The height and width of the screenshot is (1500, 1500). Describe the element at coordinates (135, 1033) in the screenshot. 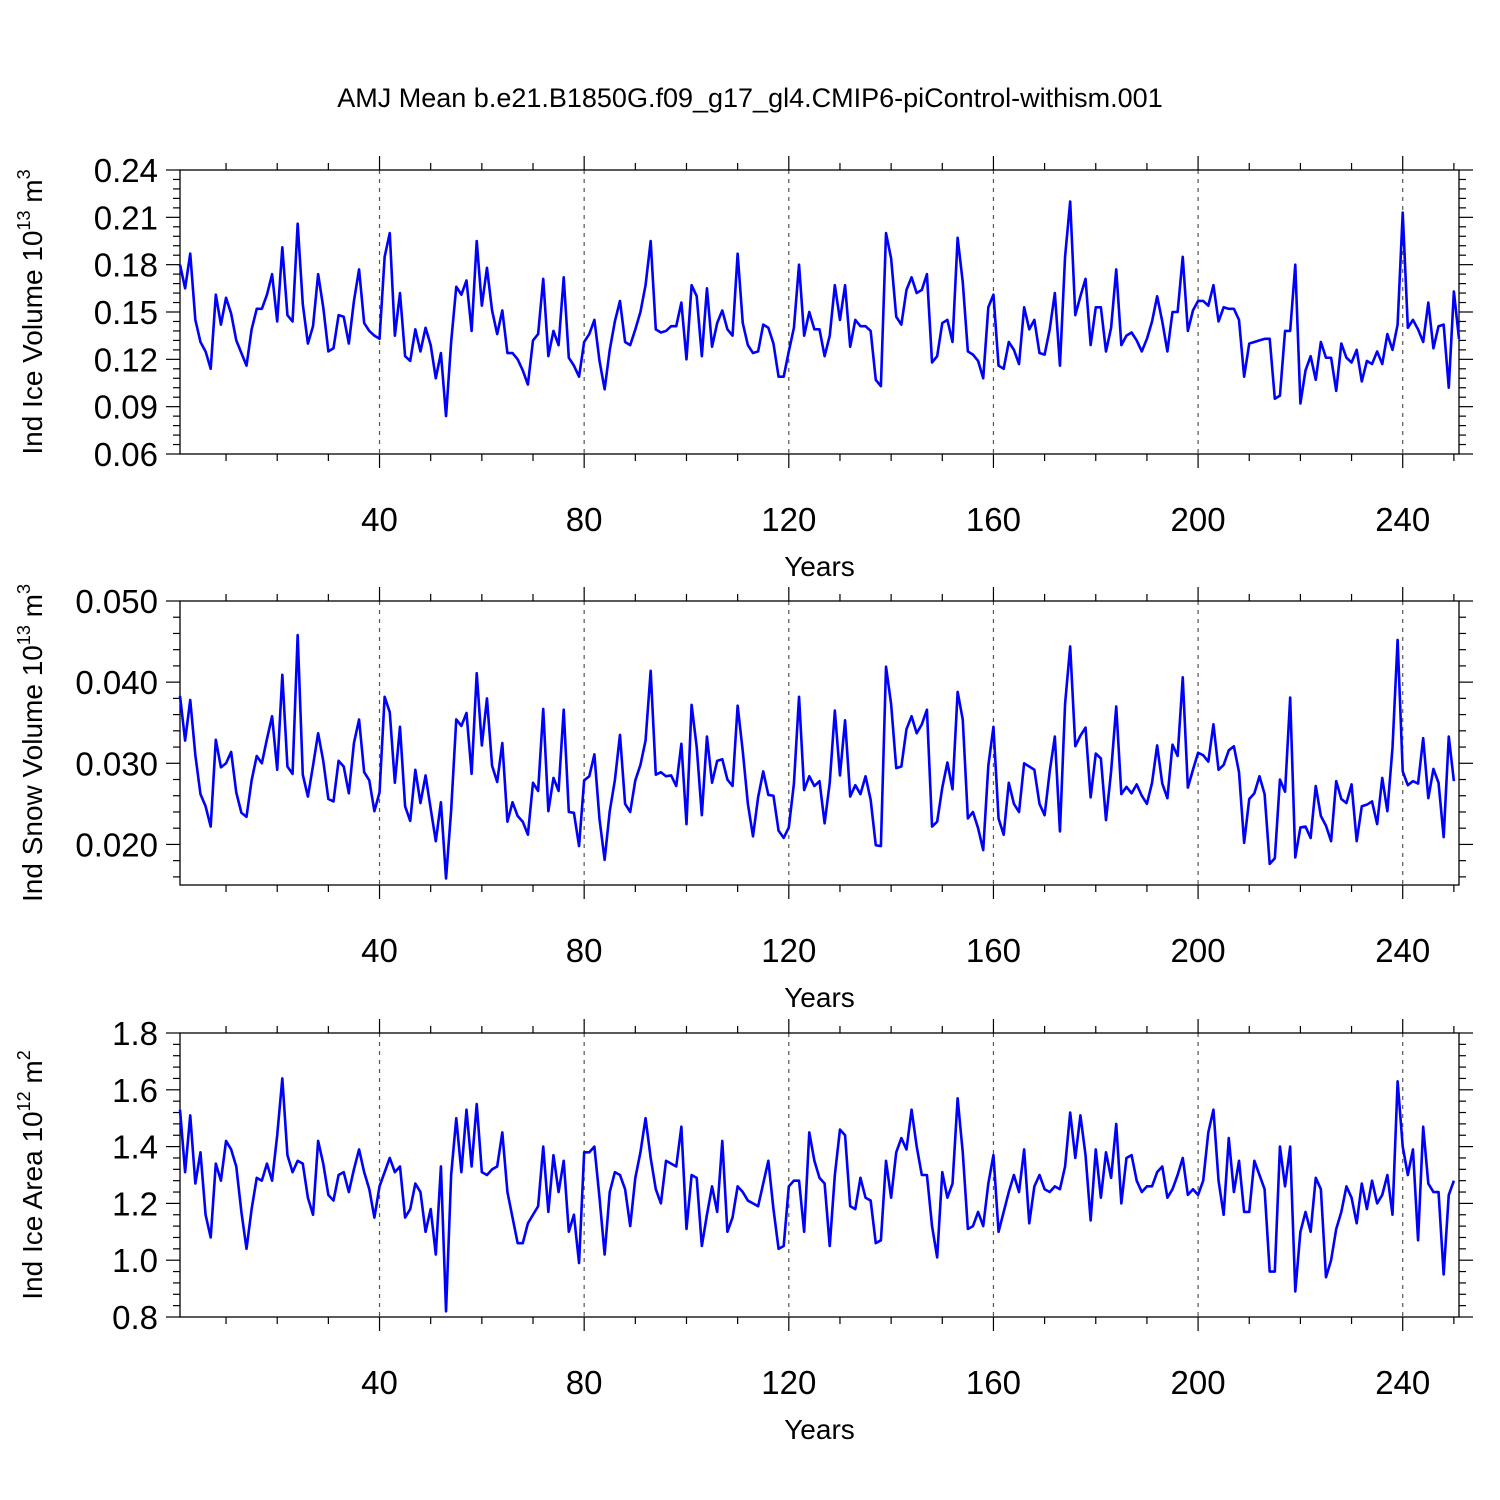

I see `ice-area-y-tick-label: 1.8` at that location.